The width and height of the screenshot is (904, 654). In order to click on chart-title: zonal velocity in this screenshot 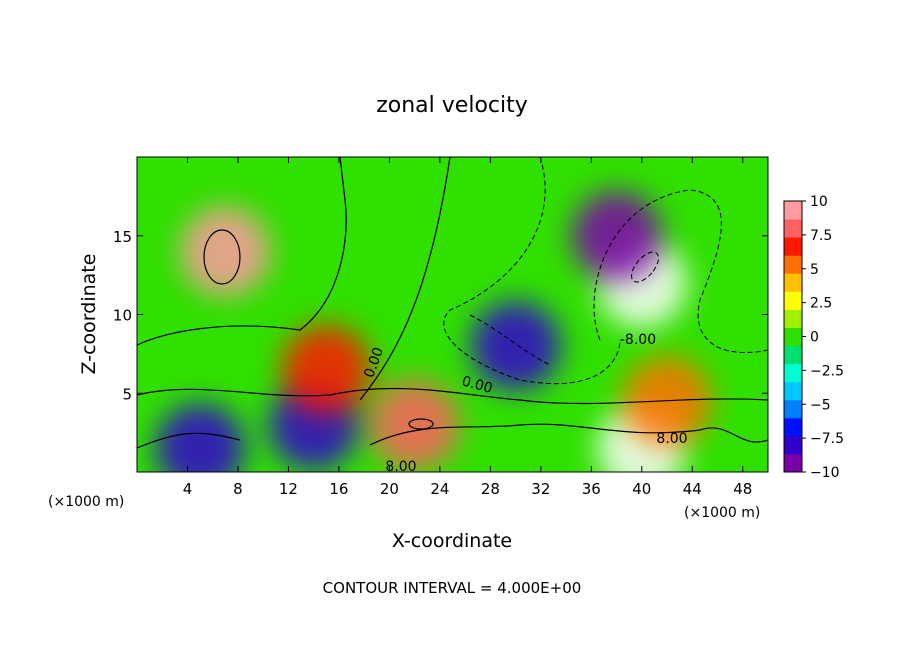, I will do `click(452, 105)`.